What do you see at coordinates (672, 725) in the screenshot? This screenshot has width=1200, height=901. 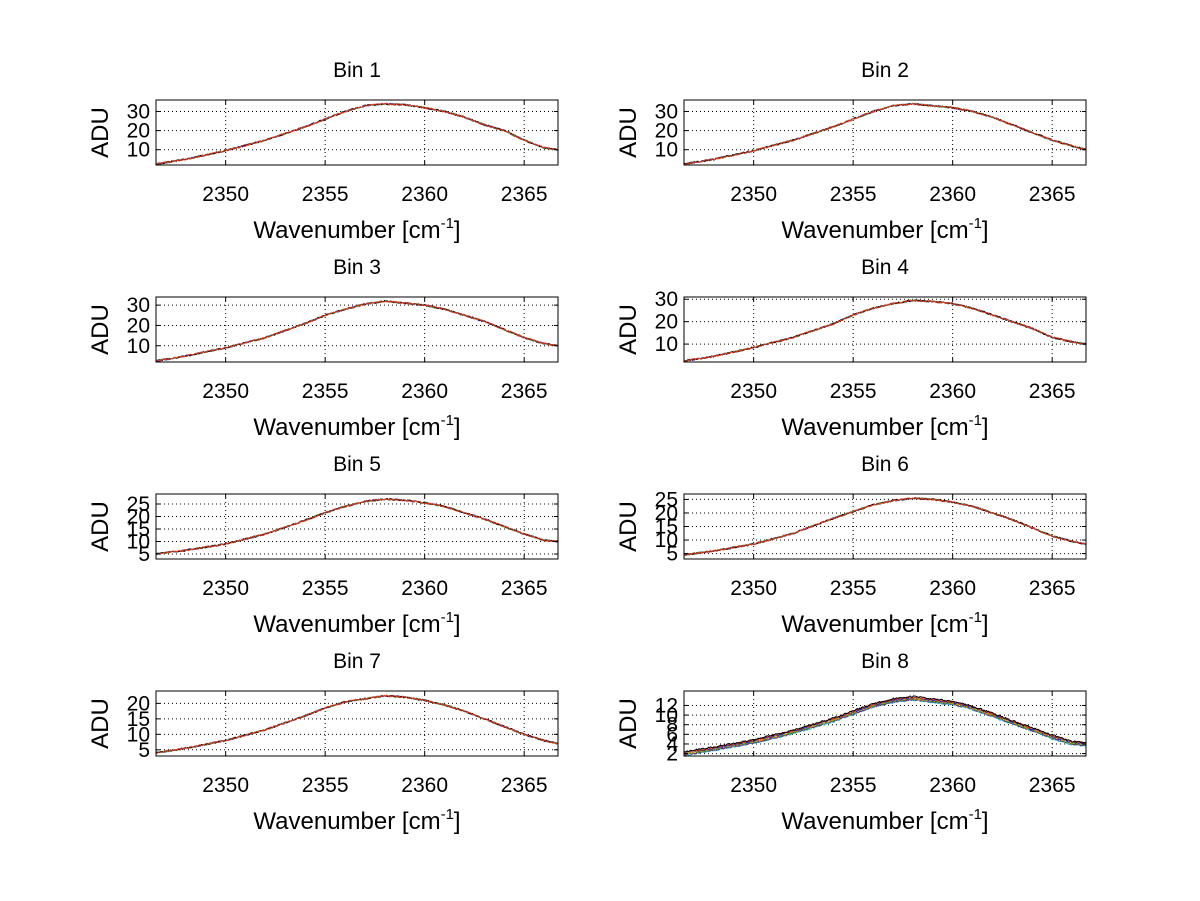 I see `y-tick-label: 8` at bounding box center [672, 725].